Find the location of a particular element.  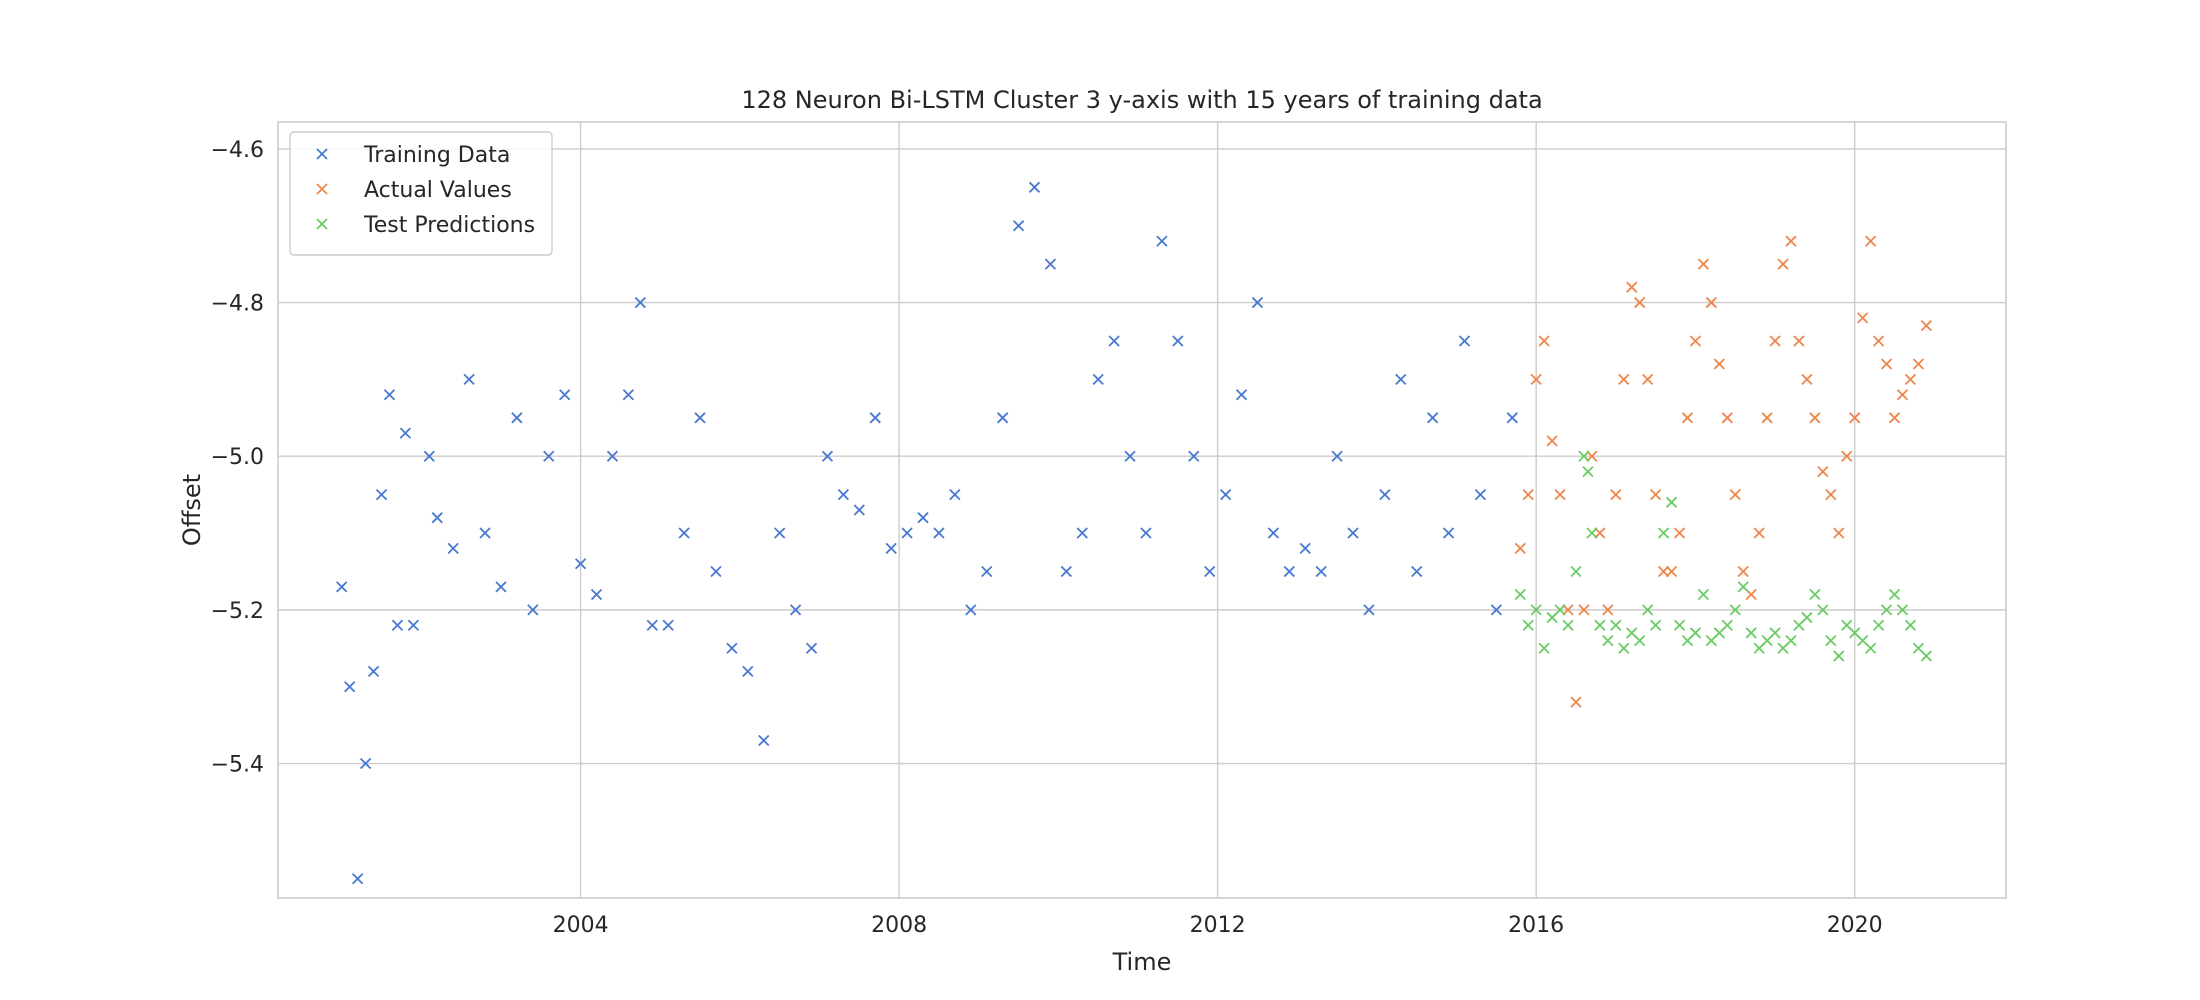

y-tick-label: −5.0 is located at coordinates (237, 457).